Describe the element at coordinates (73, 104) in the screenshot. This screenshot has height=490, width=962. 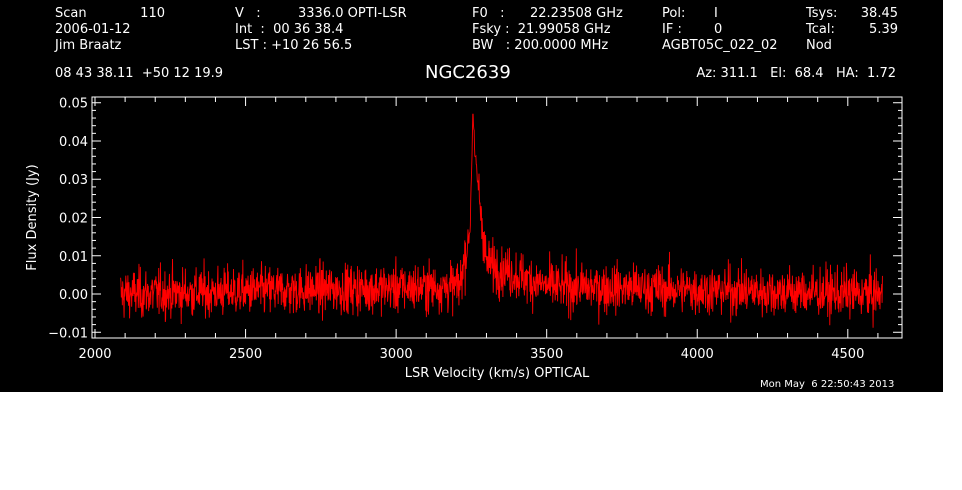
I see `y-tick-label: 0.05` at that location.